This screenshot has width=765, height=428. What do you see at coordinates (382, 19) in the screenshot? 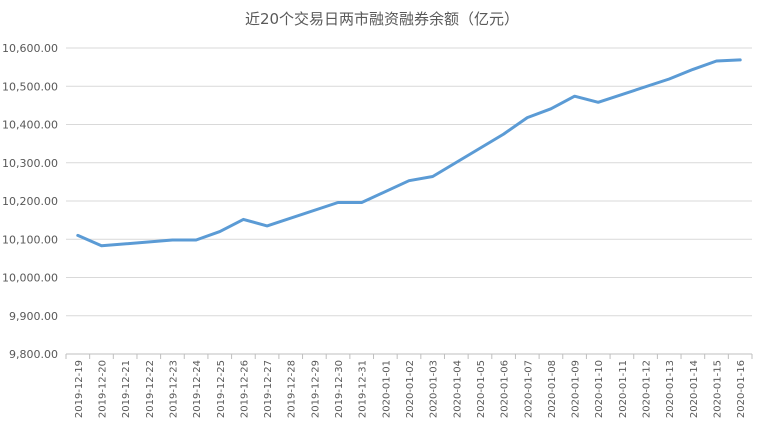
I see `chart-title: 近20个交易日两市融资融券余额（亿元）` at bounding box center [382, 19].